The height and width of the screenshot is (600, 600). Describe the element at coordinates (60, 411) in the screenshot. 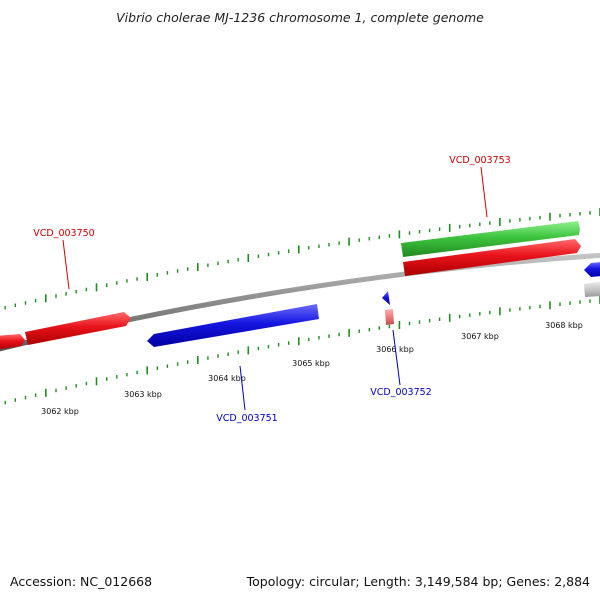

I see `tick-label: 3062 kbp` at that location.